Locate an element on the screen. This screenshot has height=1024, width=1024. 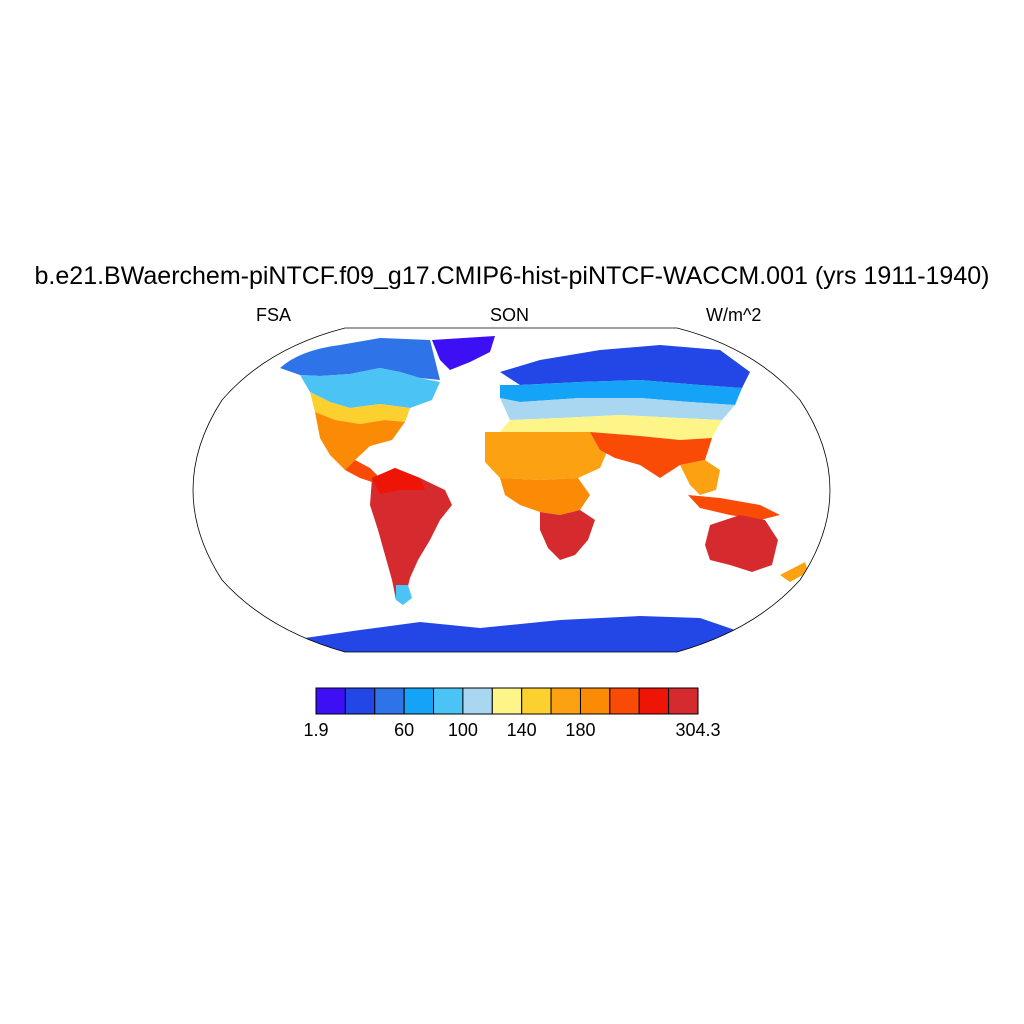
colorbar-tick-label: 60 is located at coordinates (404, 730).